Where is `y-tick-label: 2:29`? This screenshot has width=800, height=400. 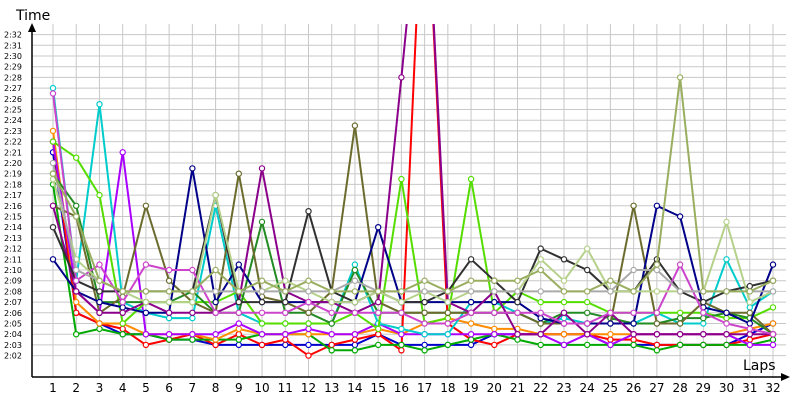
y-tick-label: 2:29 is located at coordinates (13, 67).